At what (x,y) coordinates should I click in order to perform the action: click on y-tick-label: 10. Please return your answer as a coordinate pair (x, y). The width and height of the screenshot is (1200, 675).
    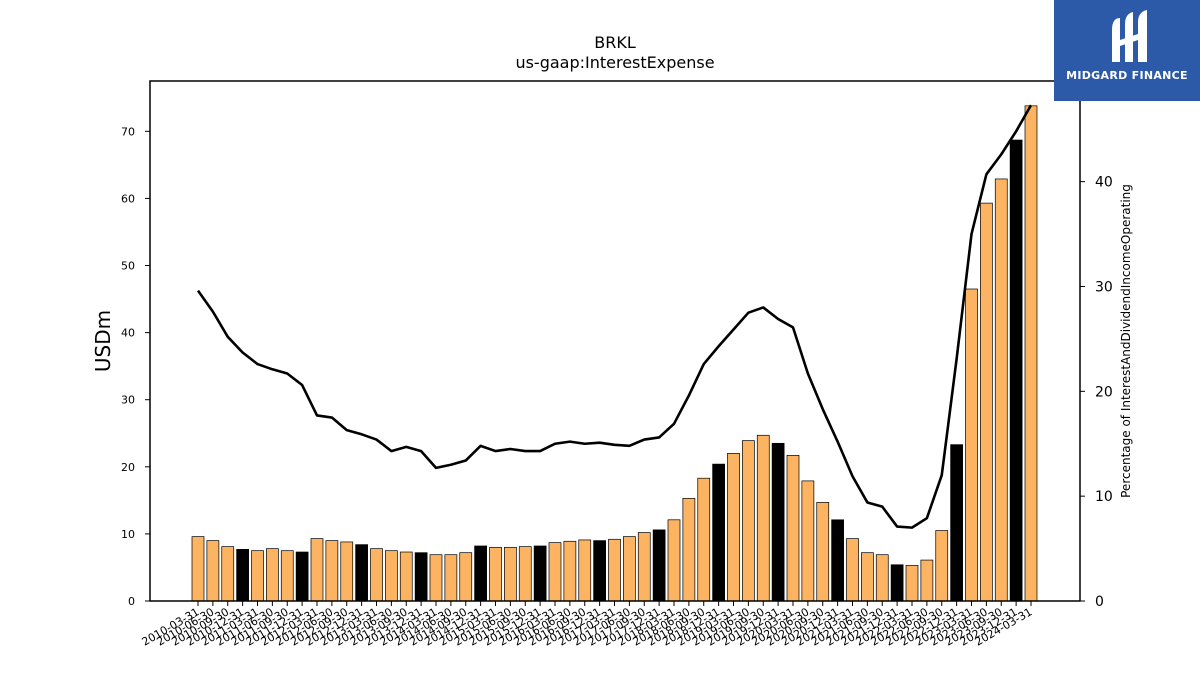
    Looking at the image, I should click on (128, 534).